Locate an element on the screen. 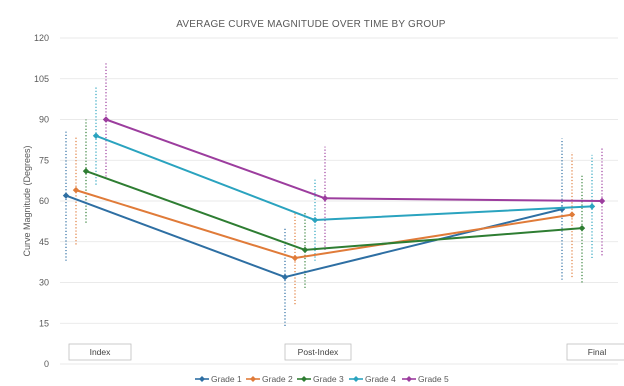  legend: Grade 1 Grade 2 Grade 3 Grade 4 Grade 5 is located at coordinates (322, 379).